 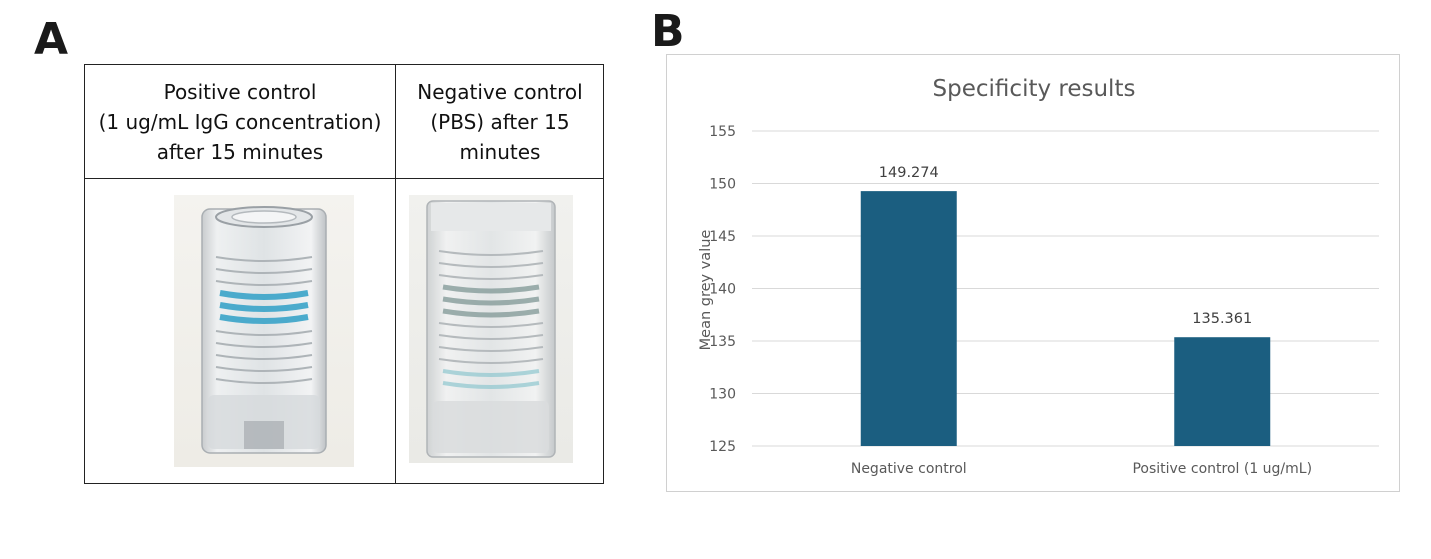 I want to click on y-tick-label: 140, so click(x=722, y=290).